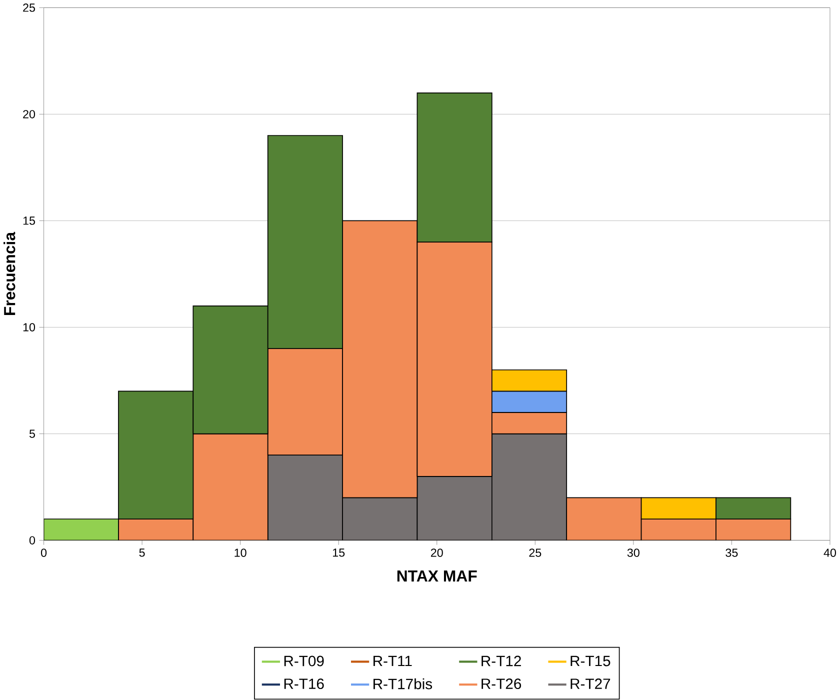  Describe the element at coordinates (732, 553) in the screenshot. I see `x-tick-label: 35` at that location.